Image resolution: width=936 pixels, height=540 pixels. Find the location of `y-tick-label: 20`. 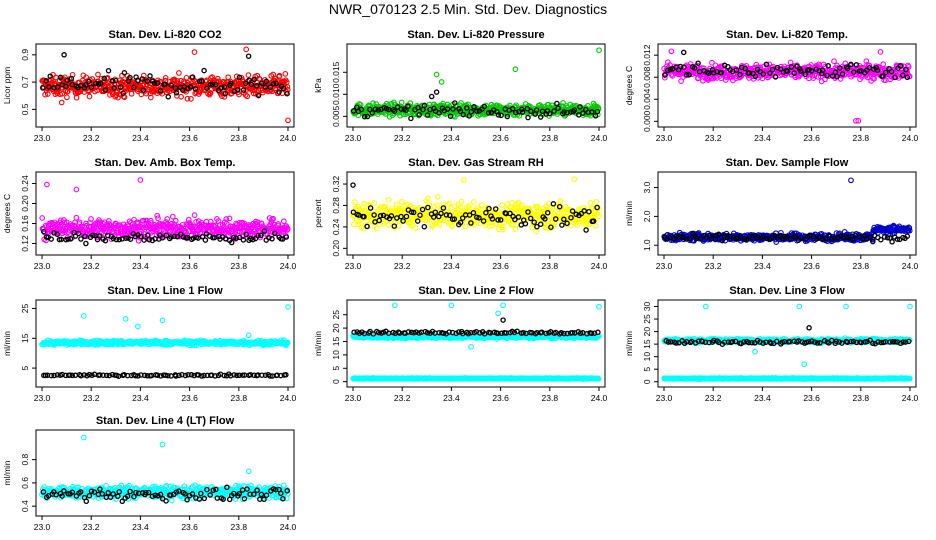

y-tick-label: 20 is located at coordinates (336, 328).